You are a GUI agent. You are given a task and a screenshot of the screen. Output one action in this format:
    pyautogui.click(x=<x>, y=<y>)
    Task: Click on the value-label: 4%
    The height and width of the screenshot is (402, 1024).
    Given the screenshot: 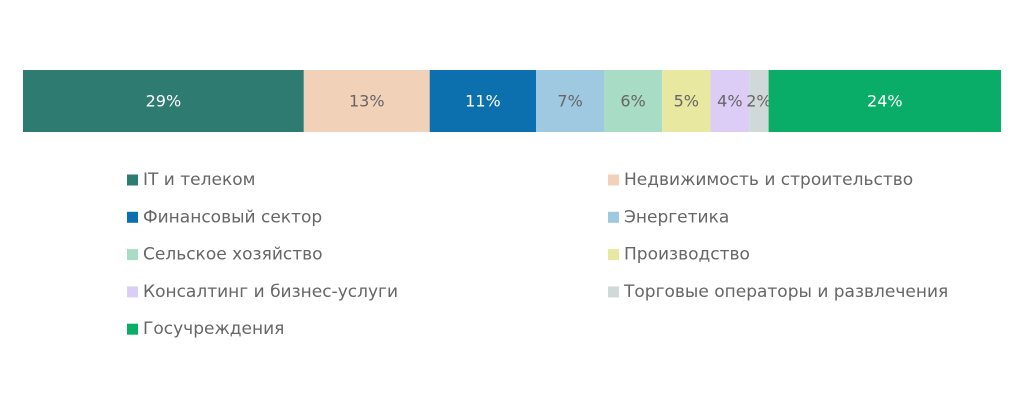 What is the action you would take?
    pyautogui.click(x=729, y=101)
    